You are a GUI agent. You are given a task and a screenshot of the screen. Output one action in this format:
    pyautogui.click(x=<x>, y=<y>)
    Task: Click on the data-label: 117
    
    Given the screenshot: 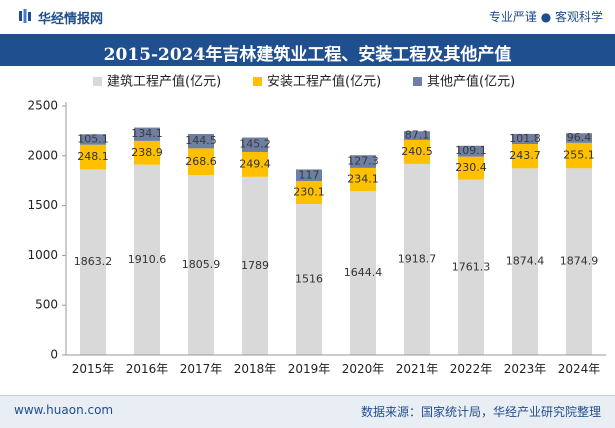 What is the action you would take?
    pyautogui.click(x=309, y=174)
    